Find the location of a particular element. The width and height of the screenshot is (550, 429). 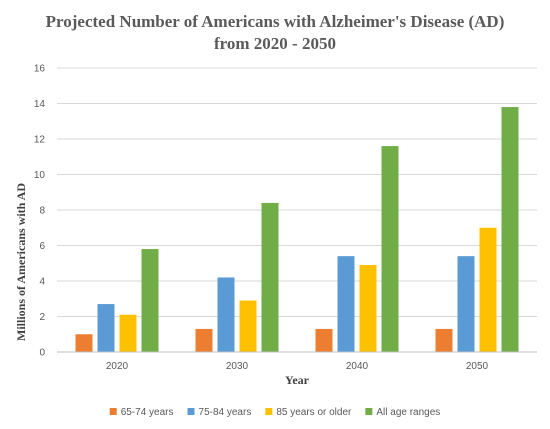

y-tick-label: 12 is located at coordinates (40, 140).